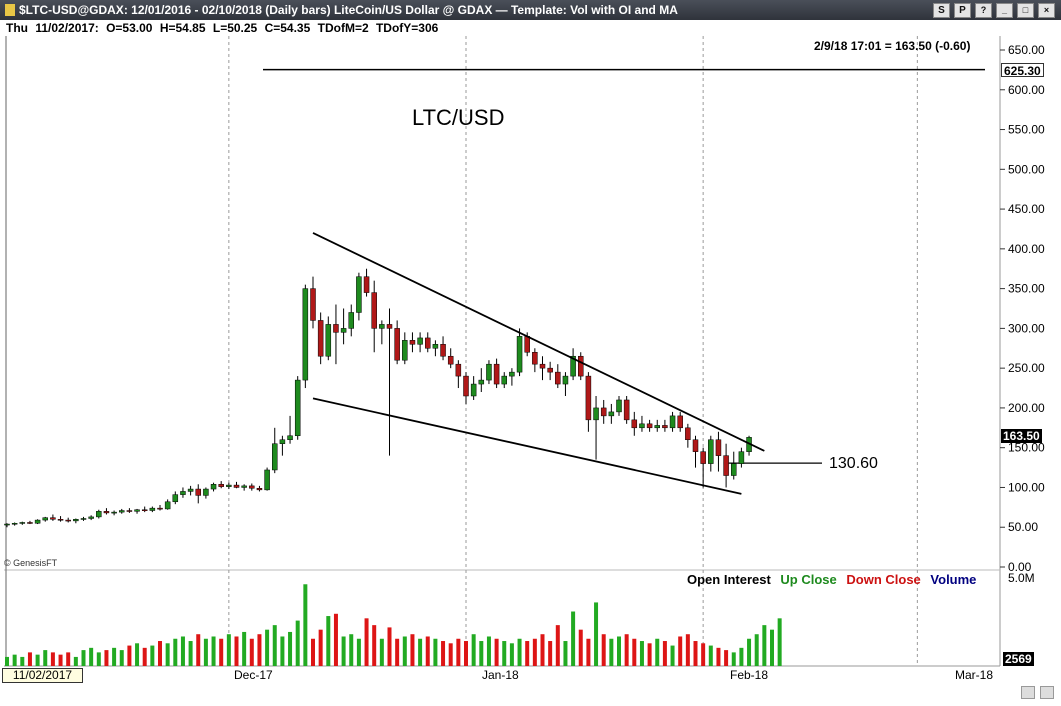 This screenshot has height=706, width=1061. I want to click on y-tick-label: 150.00, so click(1026, 448).